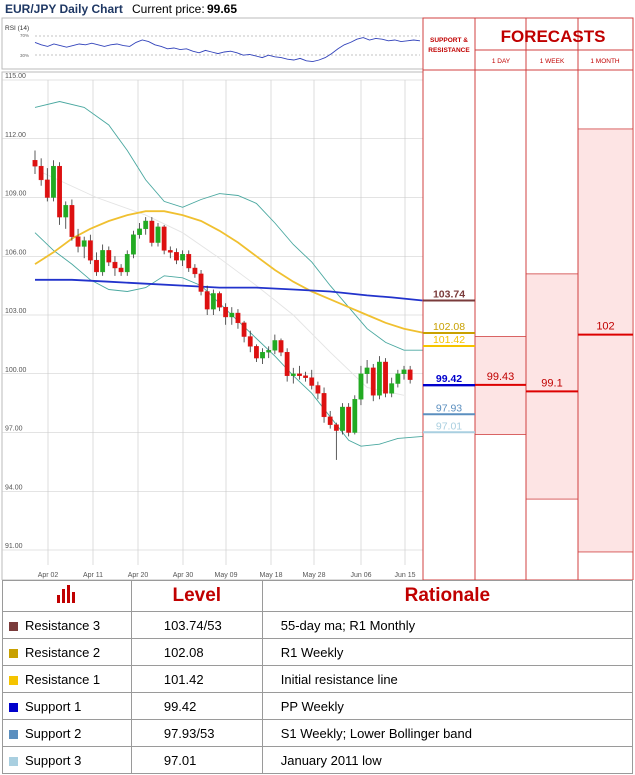  I want to click on levels-table-row: Resistance 2 102.08 R1 Weekly, so click(318, 652).